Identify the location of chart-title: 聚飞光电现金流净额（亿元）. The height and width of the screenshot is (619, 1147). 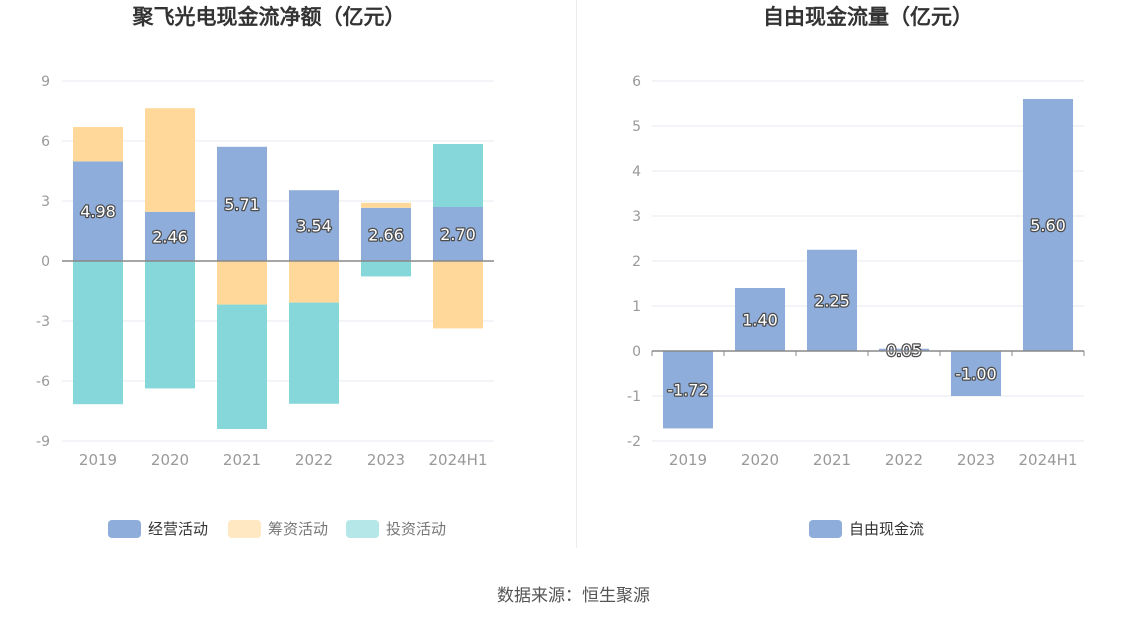
(269, 17).